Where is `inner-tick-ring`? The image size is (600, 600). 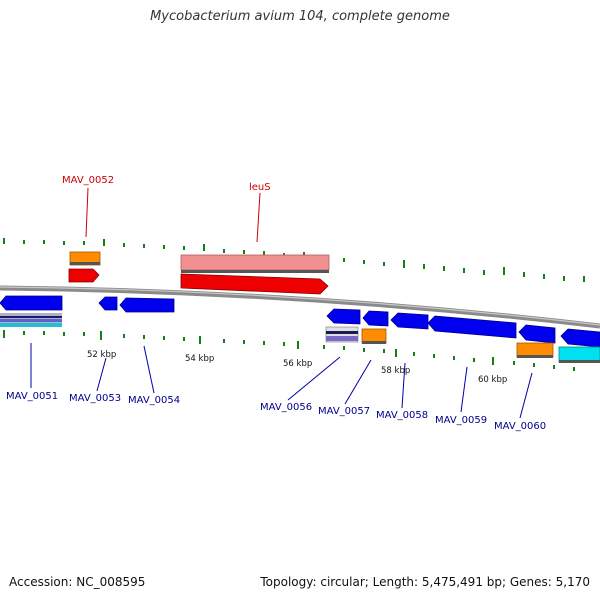
inner-tick-ring is located at coordinates (289, 350).